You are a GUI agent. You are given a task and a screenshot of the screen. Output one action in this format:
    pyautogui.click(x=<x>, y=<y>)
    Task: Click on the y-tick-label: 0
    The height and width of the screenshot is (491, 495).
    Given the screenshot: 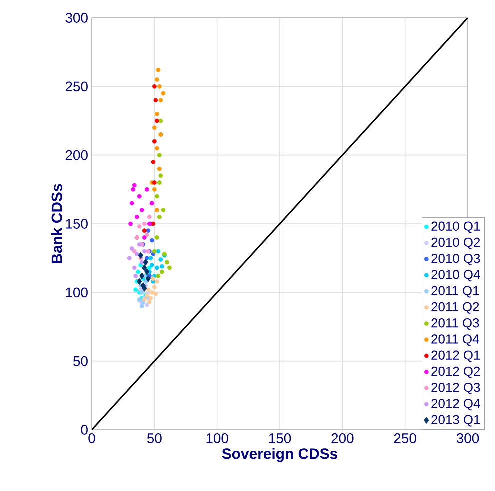 What is the action you would take?
    pyautogui.click(x=84, y=430)
    